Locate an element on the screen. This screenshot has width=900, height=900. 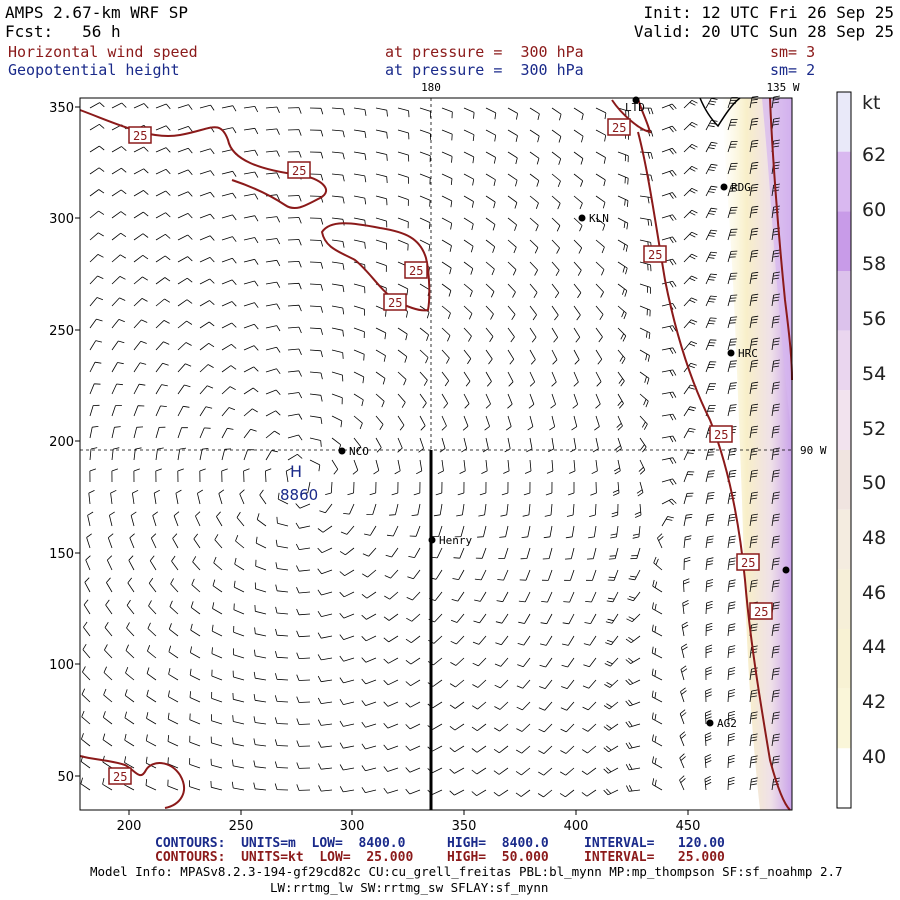
footer-wind-contours: CONTOURS: UNITS=kt LOW= 25.000 is located at coordinates (284, 857).